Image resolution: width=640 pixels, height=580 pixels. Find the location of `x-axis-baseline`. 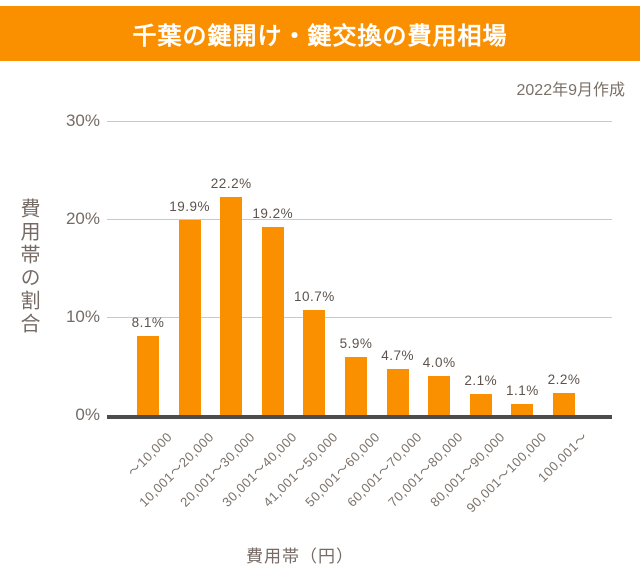

x-axis-baseline is located at coordinates (359, 417).